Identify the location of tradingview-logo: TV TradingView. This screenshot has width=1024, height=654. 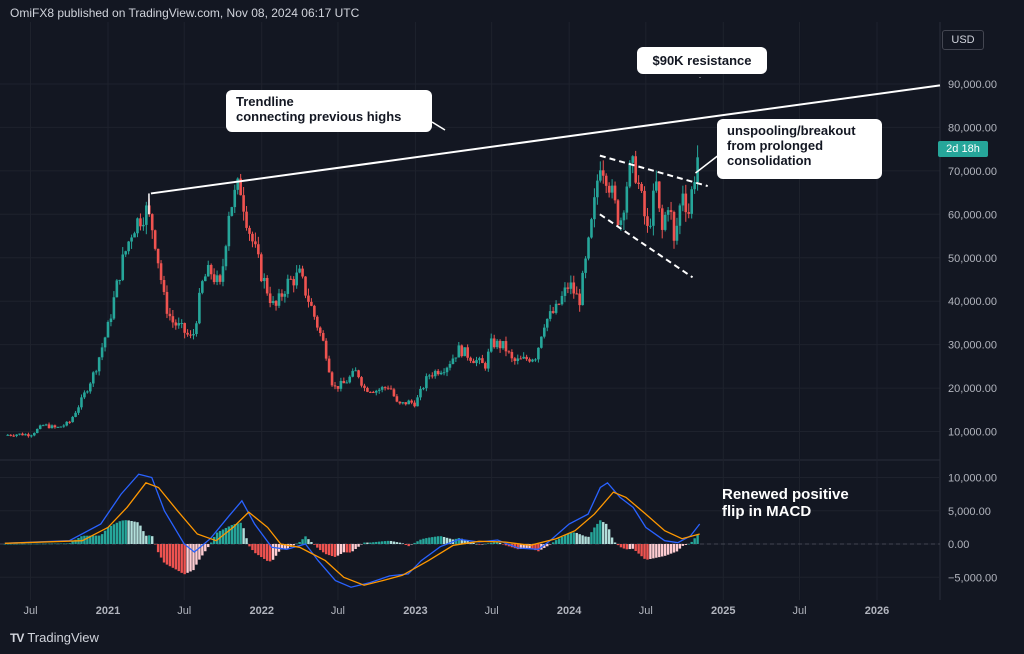
(54, 637).